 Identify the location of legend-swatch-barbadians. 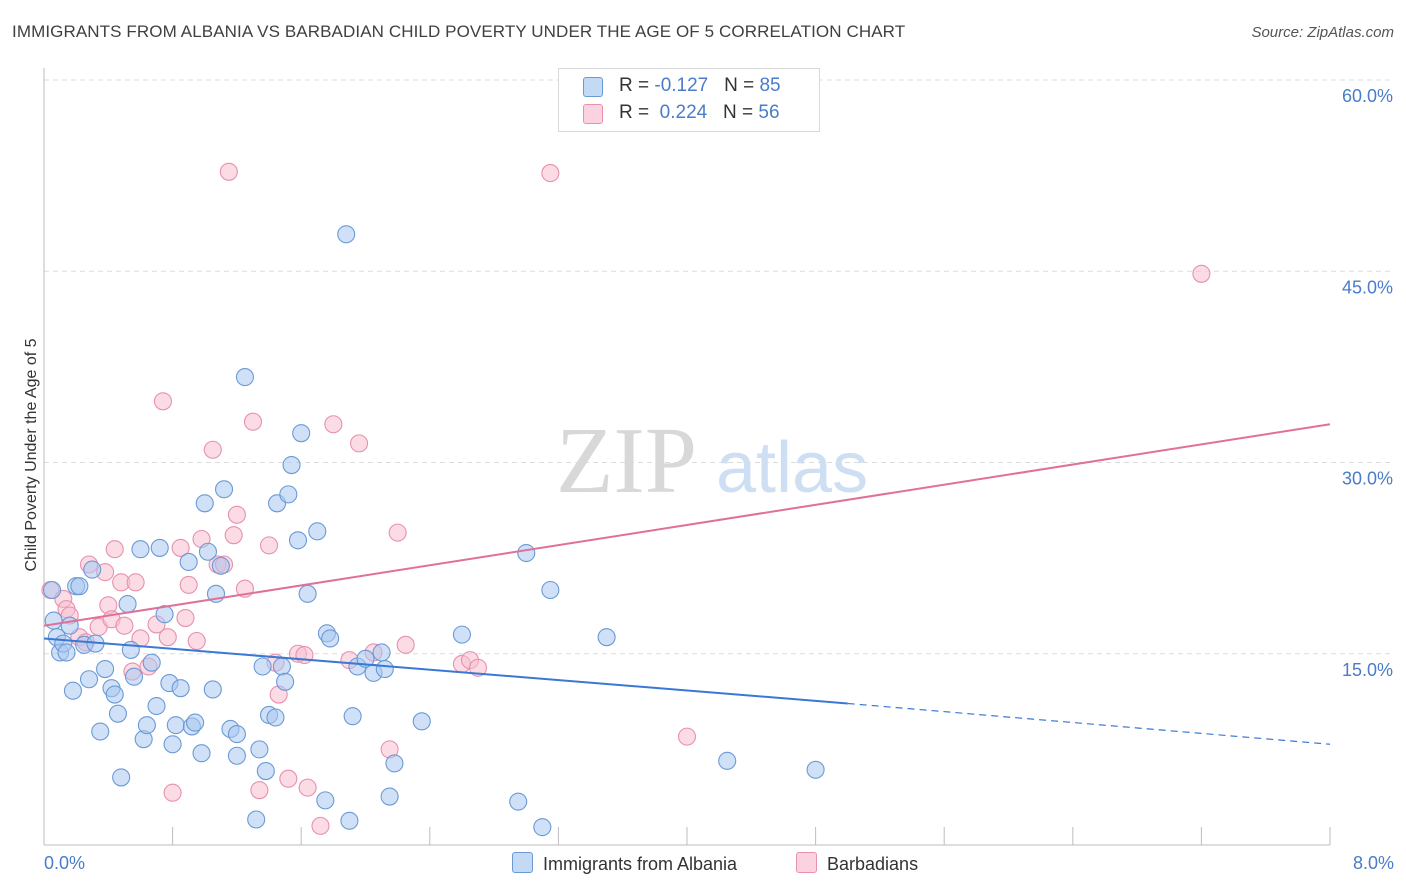
(806, 862).